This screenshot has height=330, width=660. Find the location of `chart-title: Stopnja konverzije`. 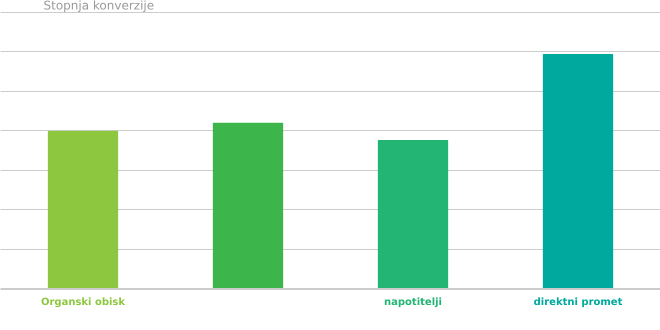

chart-title: Stopnja konverzije is located at coordinates (99, 6).